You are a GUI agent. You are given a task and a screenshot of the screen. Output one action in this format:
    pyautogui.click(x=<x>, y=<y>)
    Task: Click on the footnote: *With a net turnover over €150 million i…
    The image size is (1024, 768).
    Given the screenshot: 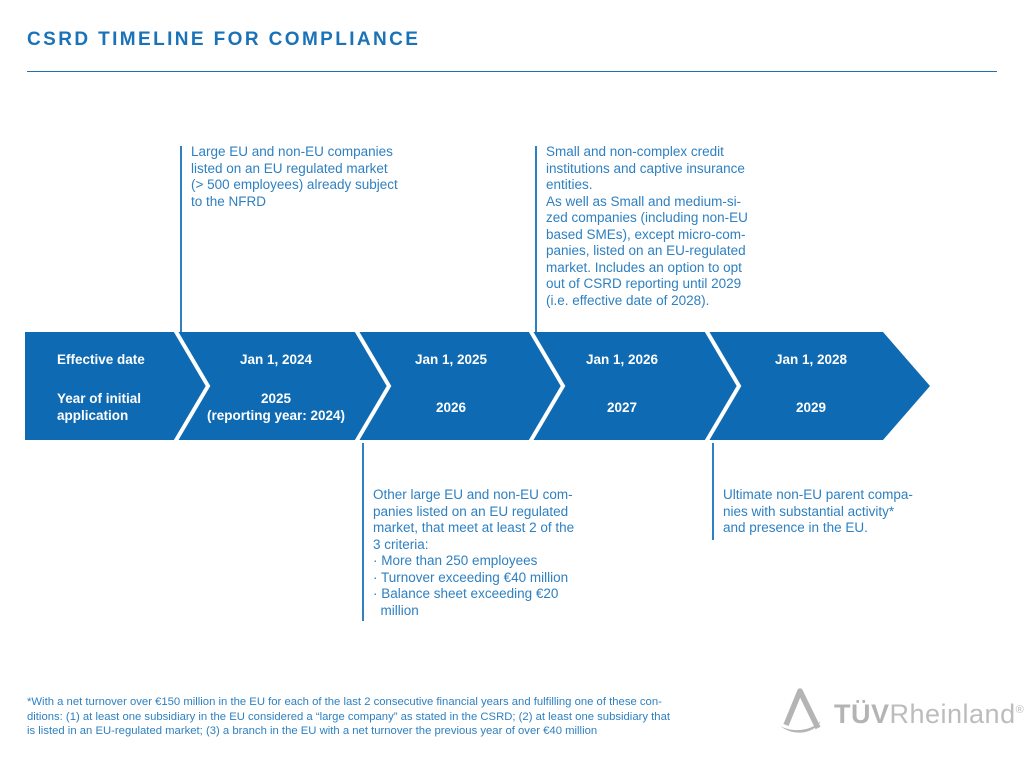 What is the action you would take?
    pyautogui.click(x=348, y=717)
    